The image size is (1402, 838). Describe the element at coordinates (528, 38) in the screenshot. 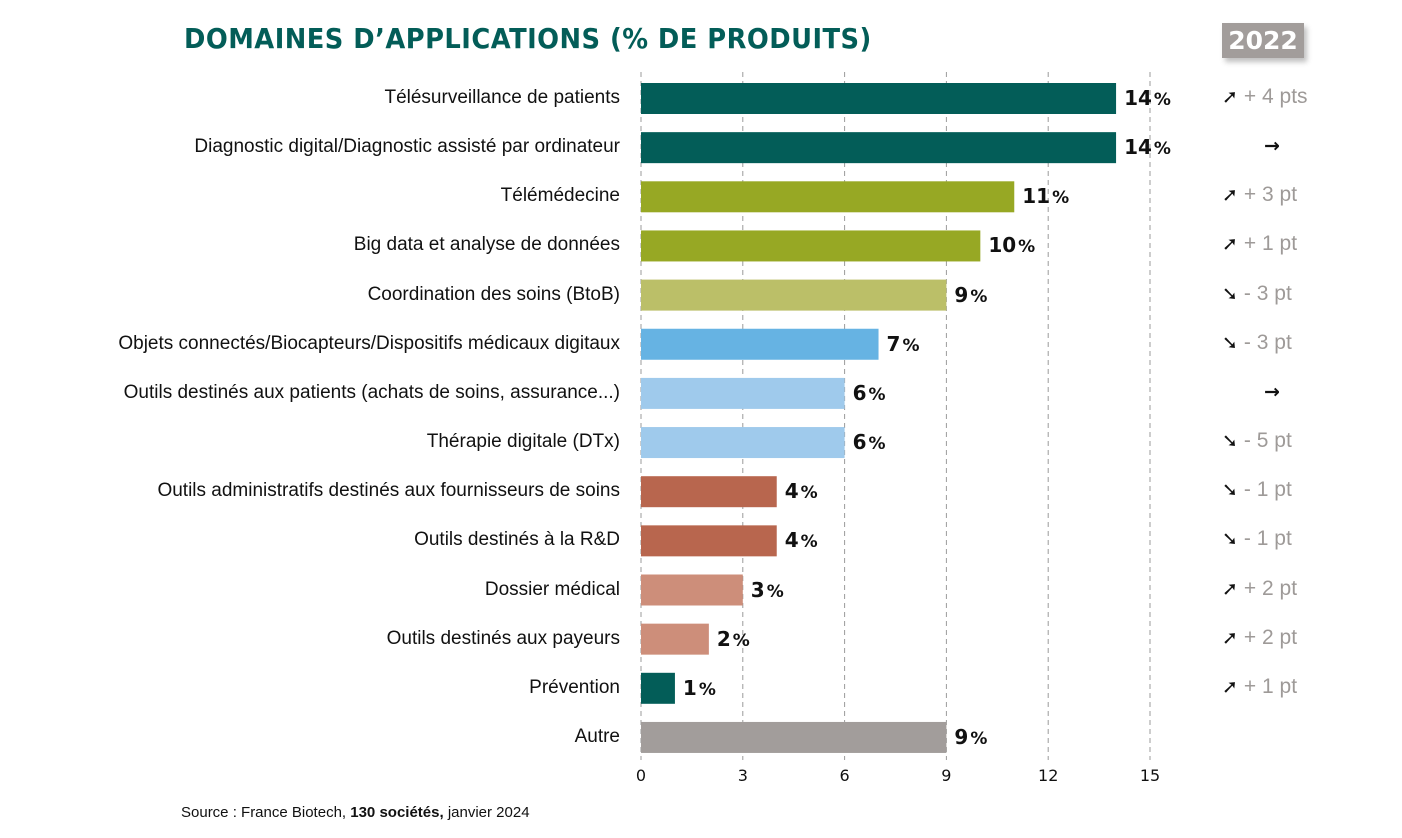

I see `chart-title: DOMAINES D’APPLICATIONS (% DE PRODUITS)` at that location.